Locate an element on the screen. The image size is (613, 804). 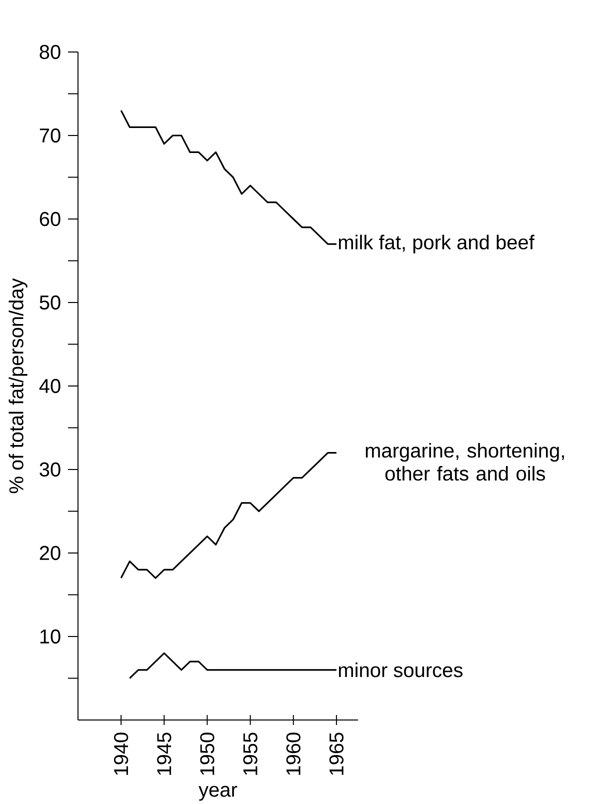
y-tick-label: 10 is located at coordinates (50, 636).